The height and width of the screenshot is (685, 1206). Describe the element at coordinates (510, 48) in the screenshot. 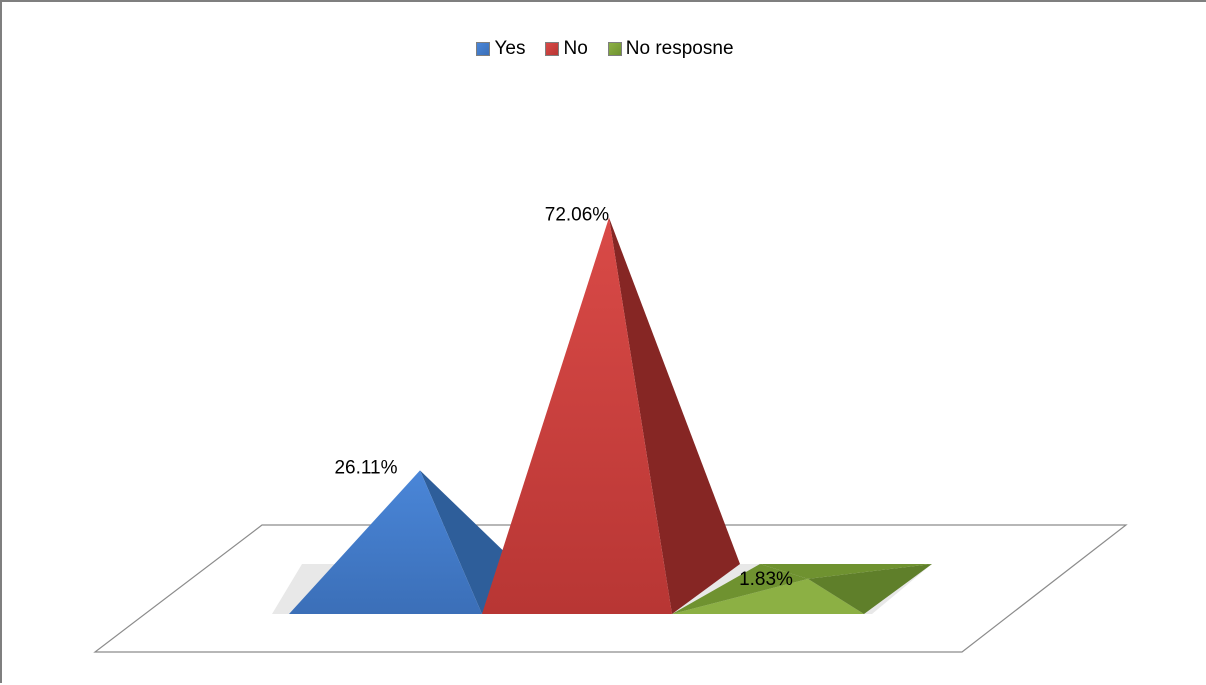

I see `legend-label-yes: Yes` at that location.